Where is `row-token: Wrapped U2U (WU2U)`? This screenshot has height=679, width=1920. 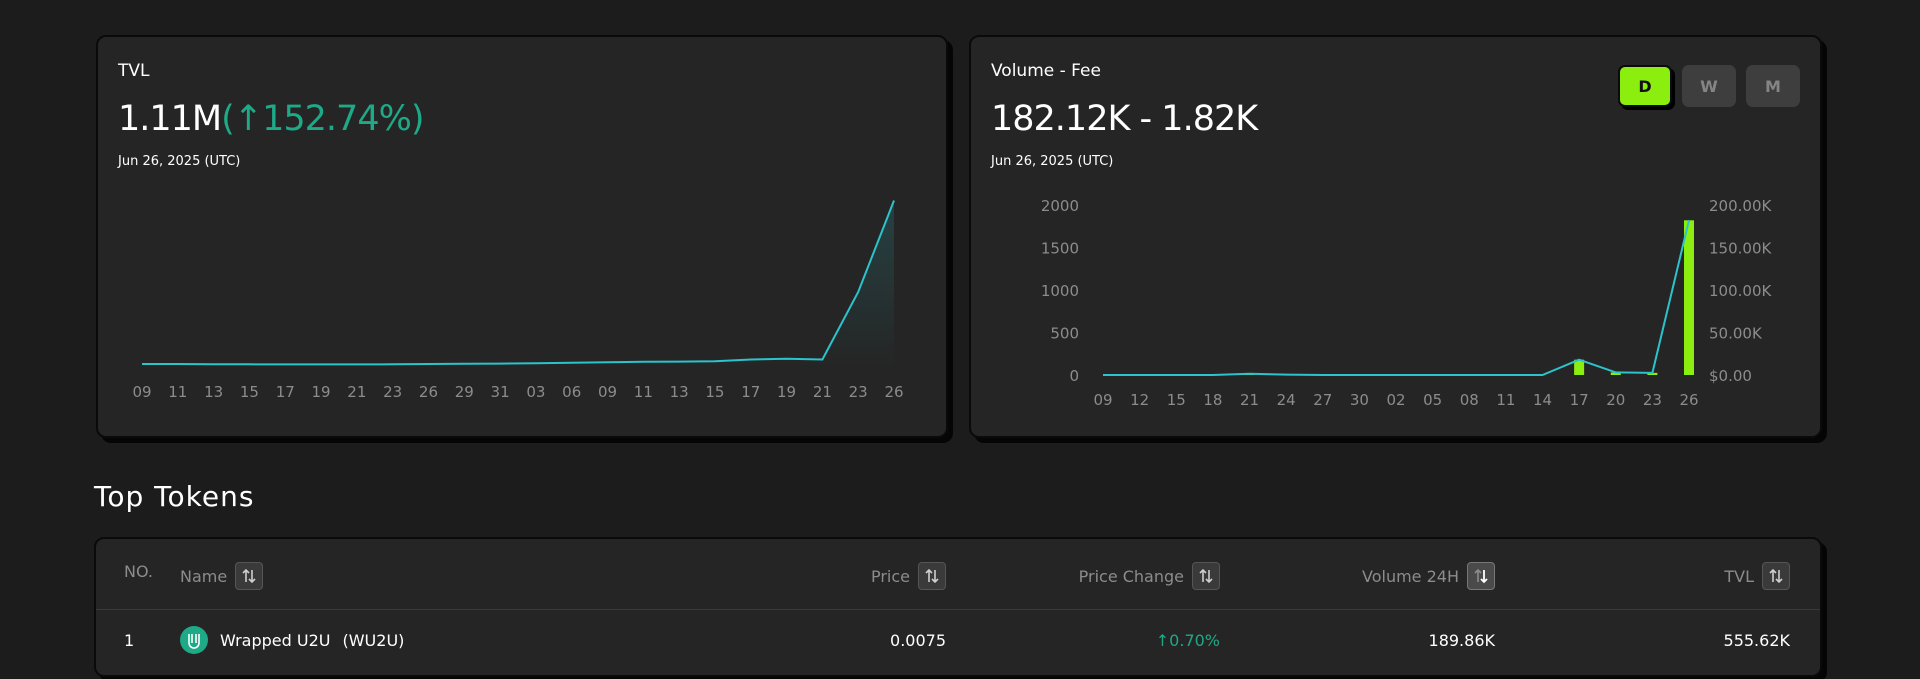
row-token: Wrapped U2U (WU2U) is located at coordinates (292, 640).